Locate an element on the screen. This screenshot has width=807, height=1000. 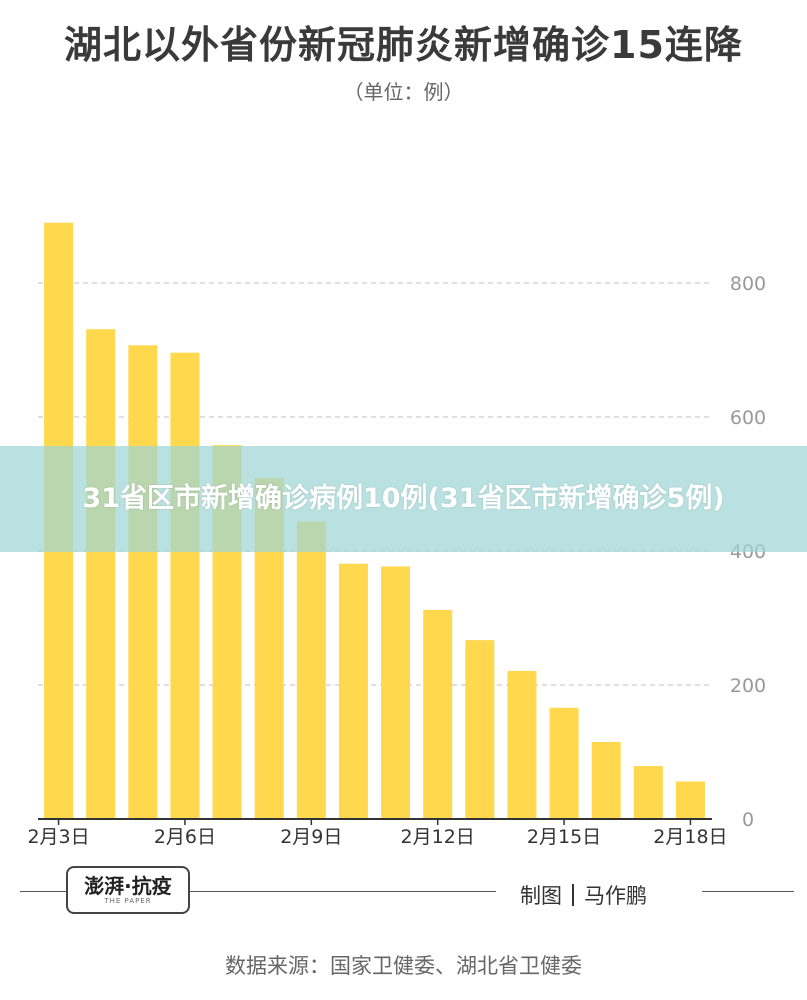
chart-credit: 制图 马作鹏 is located at coordinates (610, 895).